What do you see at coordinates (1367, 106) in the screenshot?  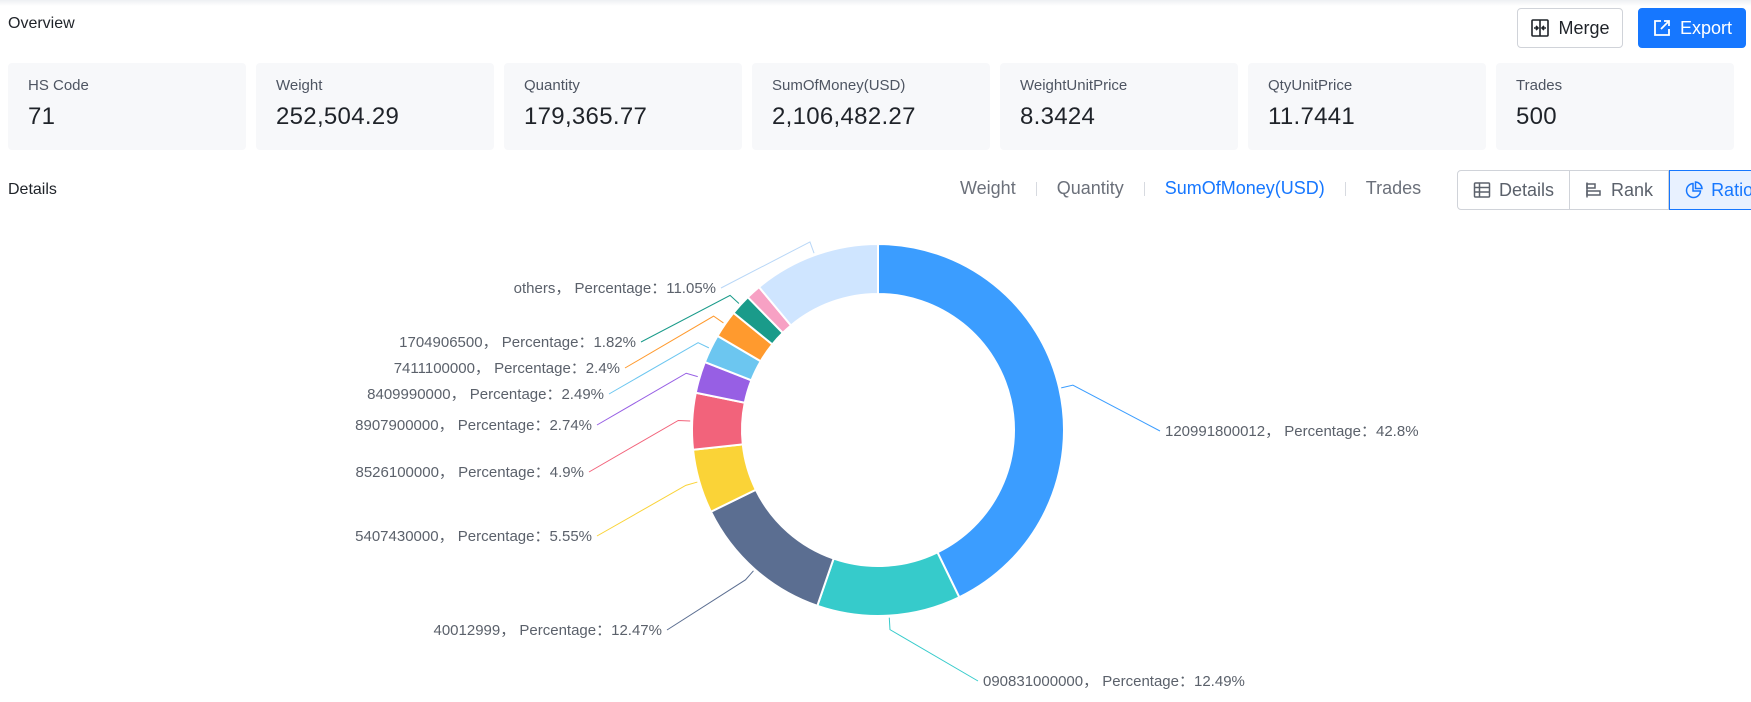 I see `stat-qty-unit-price: QtyUnitPrice 11.7441` at bounding box center [1367, 106].